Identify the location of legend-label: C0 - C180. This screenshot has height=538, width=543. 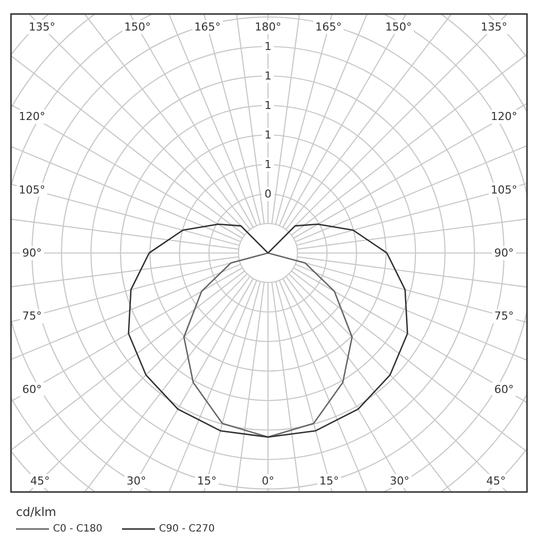
(77, 529).